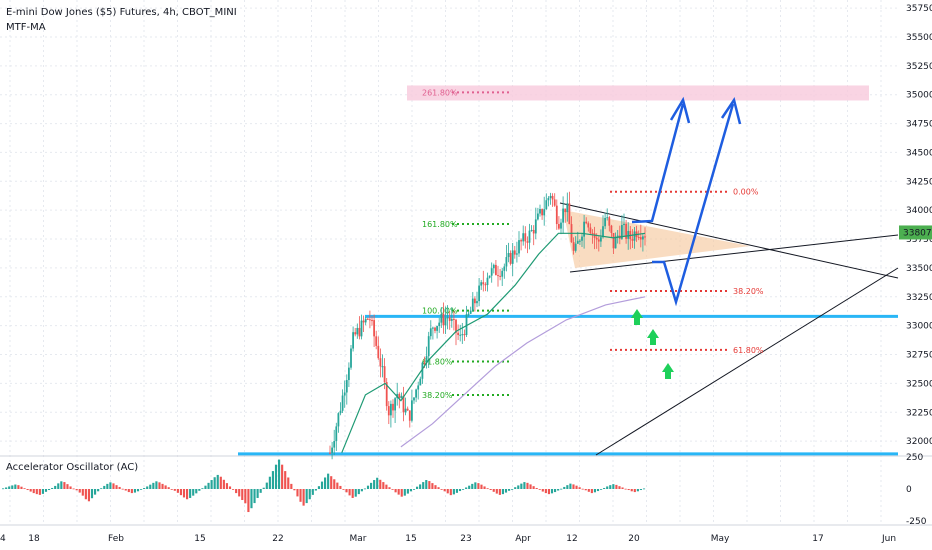  What do you see at coordinates (914, 458) in the screenshot?
I see `oscillator-axis-label: 250` at bounding box center [914, 458].